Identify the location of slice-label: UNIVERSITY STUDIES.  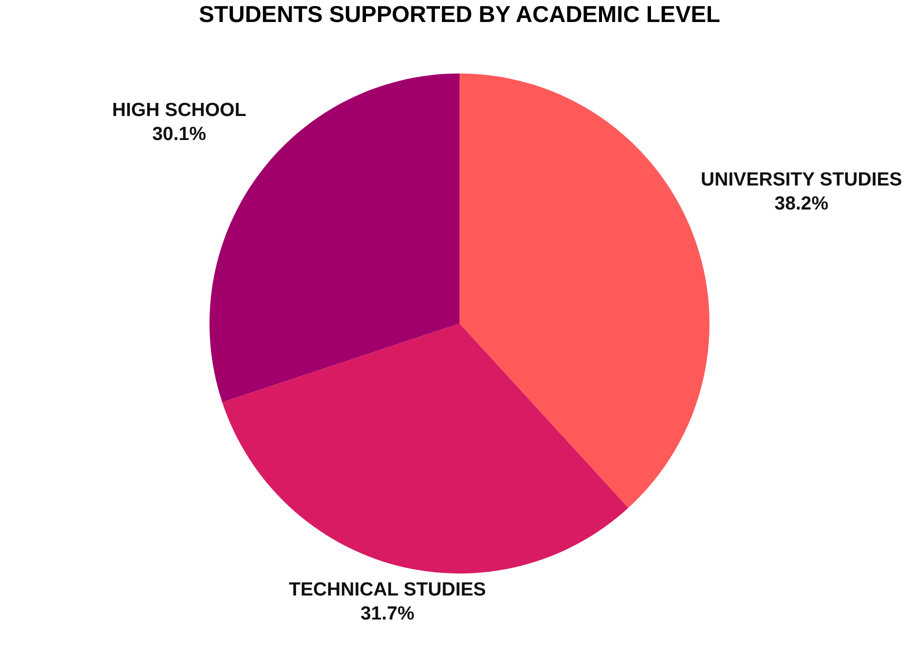
(801, 180).